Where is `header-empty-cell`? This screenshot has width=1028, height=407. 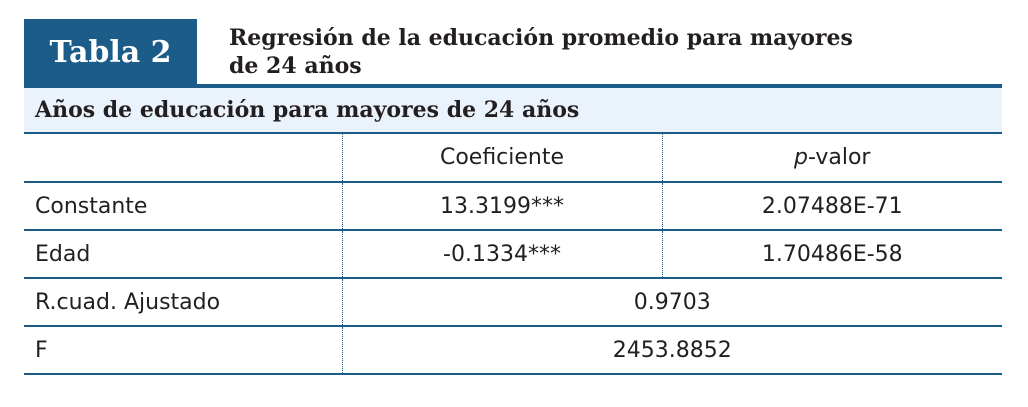
header-empty-cell is located at coordinates (183, 158).